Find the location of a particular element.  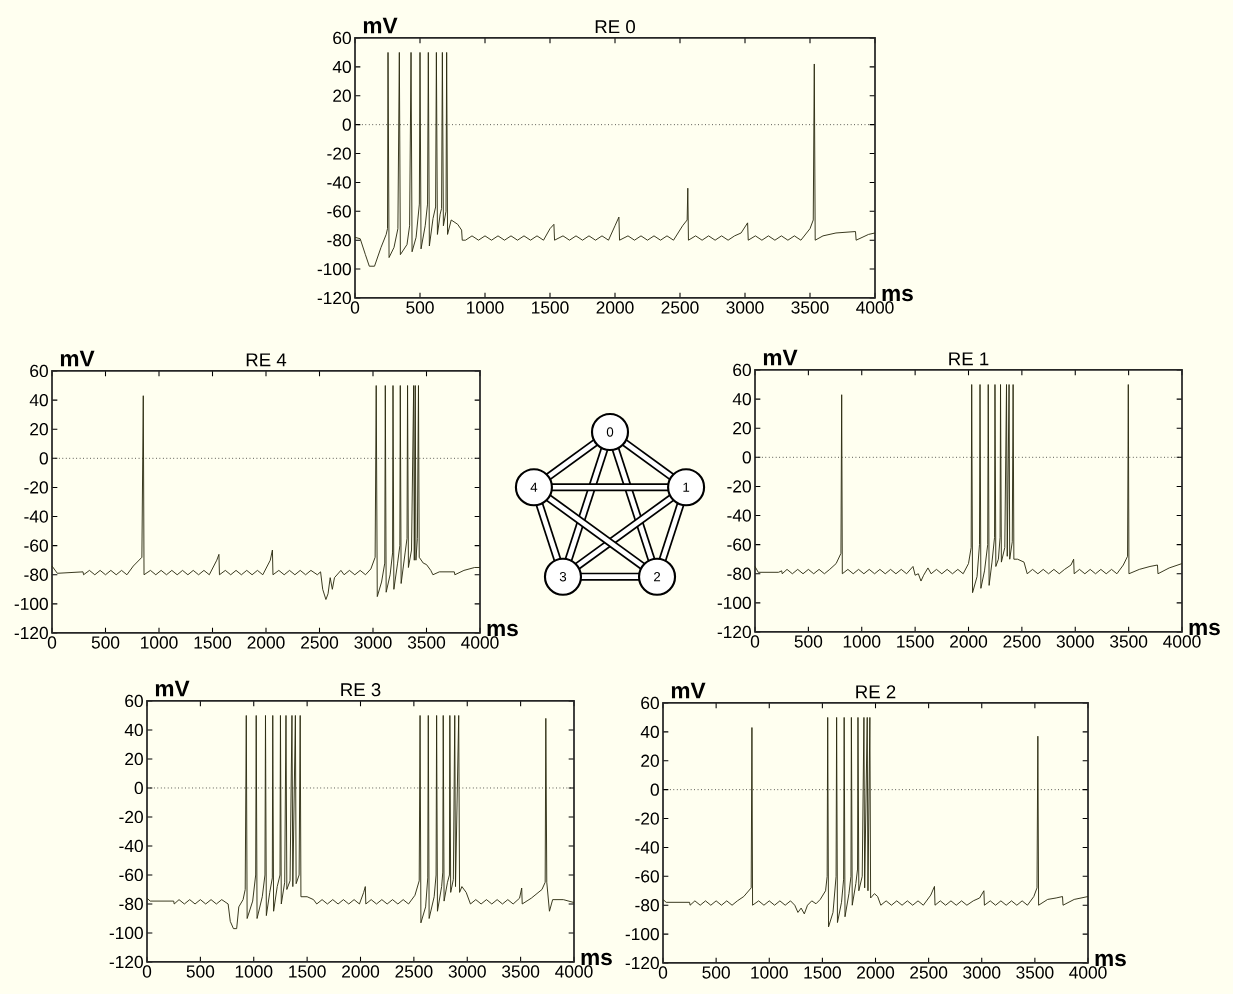

category-label: 3 is located at coordinates (563, 576).